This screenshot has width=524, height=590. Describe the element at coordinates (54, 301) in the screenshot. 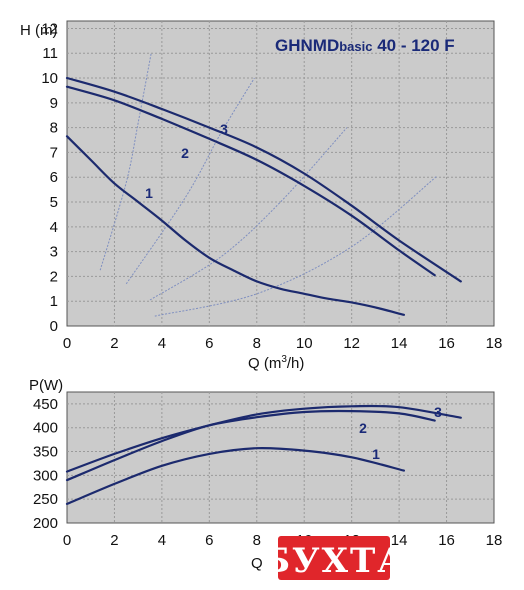

I see `y-tick-label: 1` at that location.